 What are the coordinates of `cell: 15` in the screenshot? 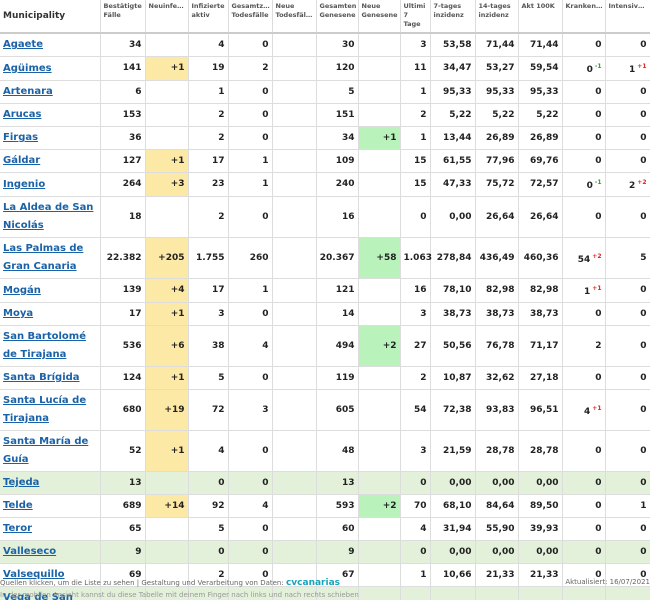 It's located at (415, 184).